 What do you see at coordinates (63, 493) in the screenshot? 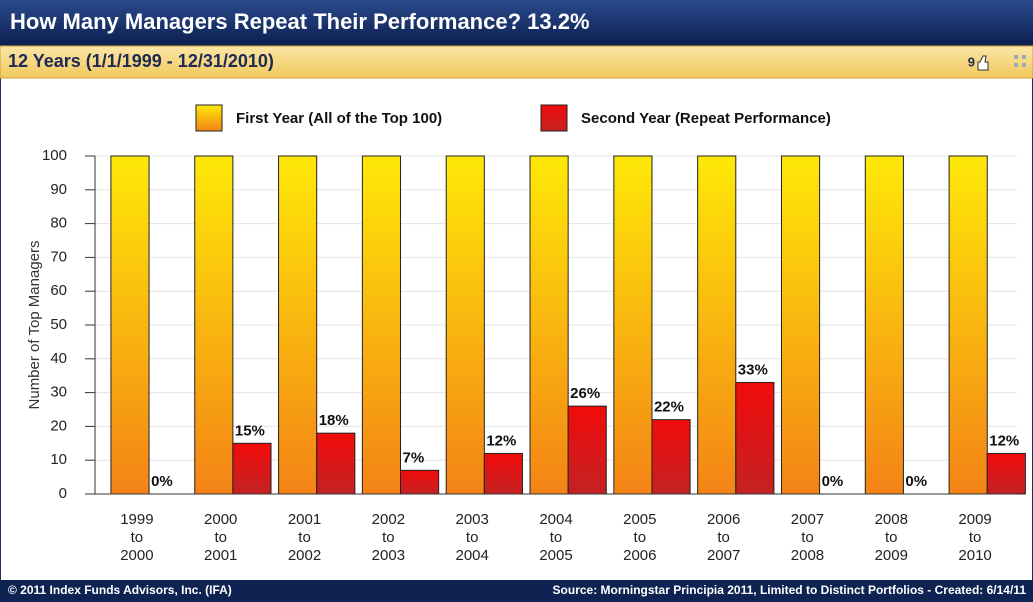
I see `y-tick-label: 0` at bounding box center [63, 493].